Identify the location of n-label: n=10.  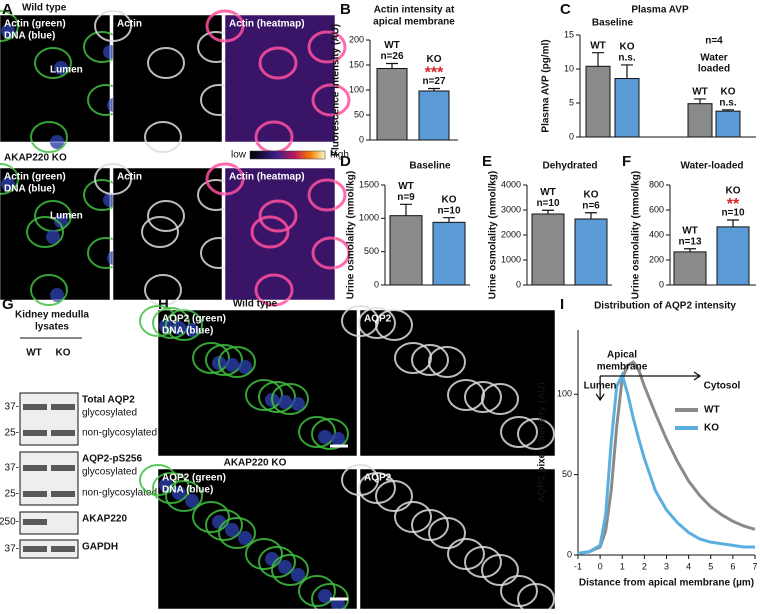
(733, 213).